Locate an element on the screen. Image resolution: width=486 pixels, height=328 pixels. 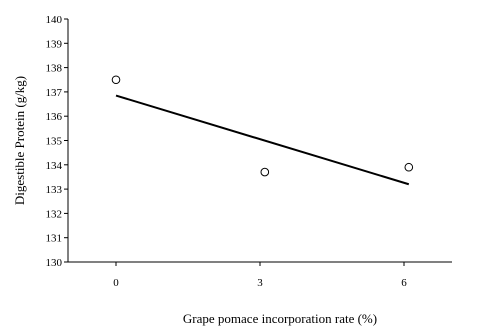
y-tick-label: 132 is located at coordinates (54, 214).